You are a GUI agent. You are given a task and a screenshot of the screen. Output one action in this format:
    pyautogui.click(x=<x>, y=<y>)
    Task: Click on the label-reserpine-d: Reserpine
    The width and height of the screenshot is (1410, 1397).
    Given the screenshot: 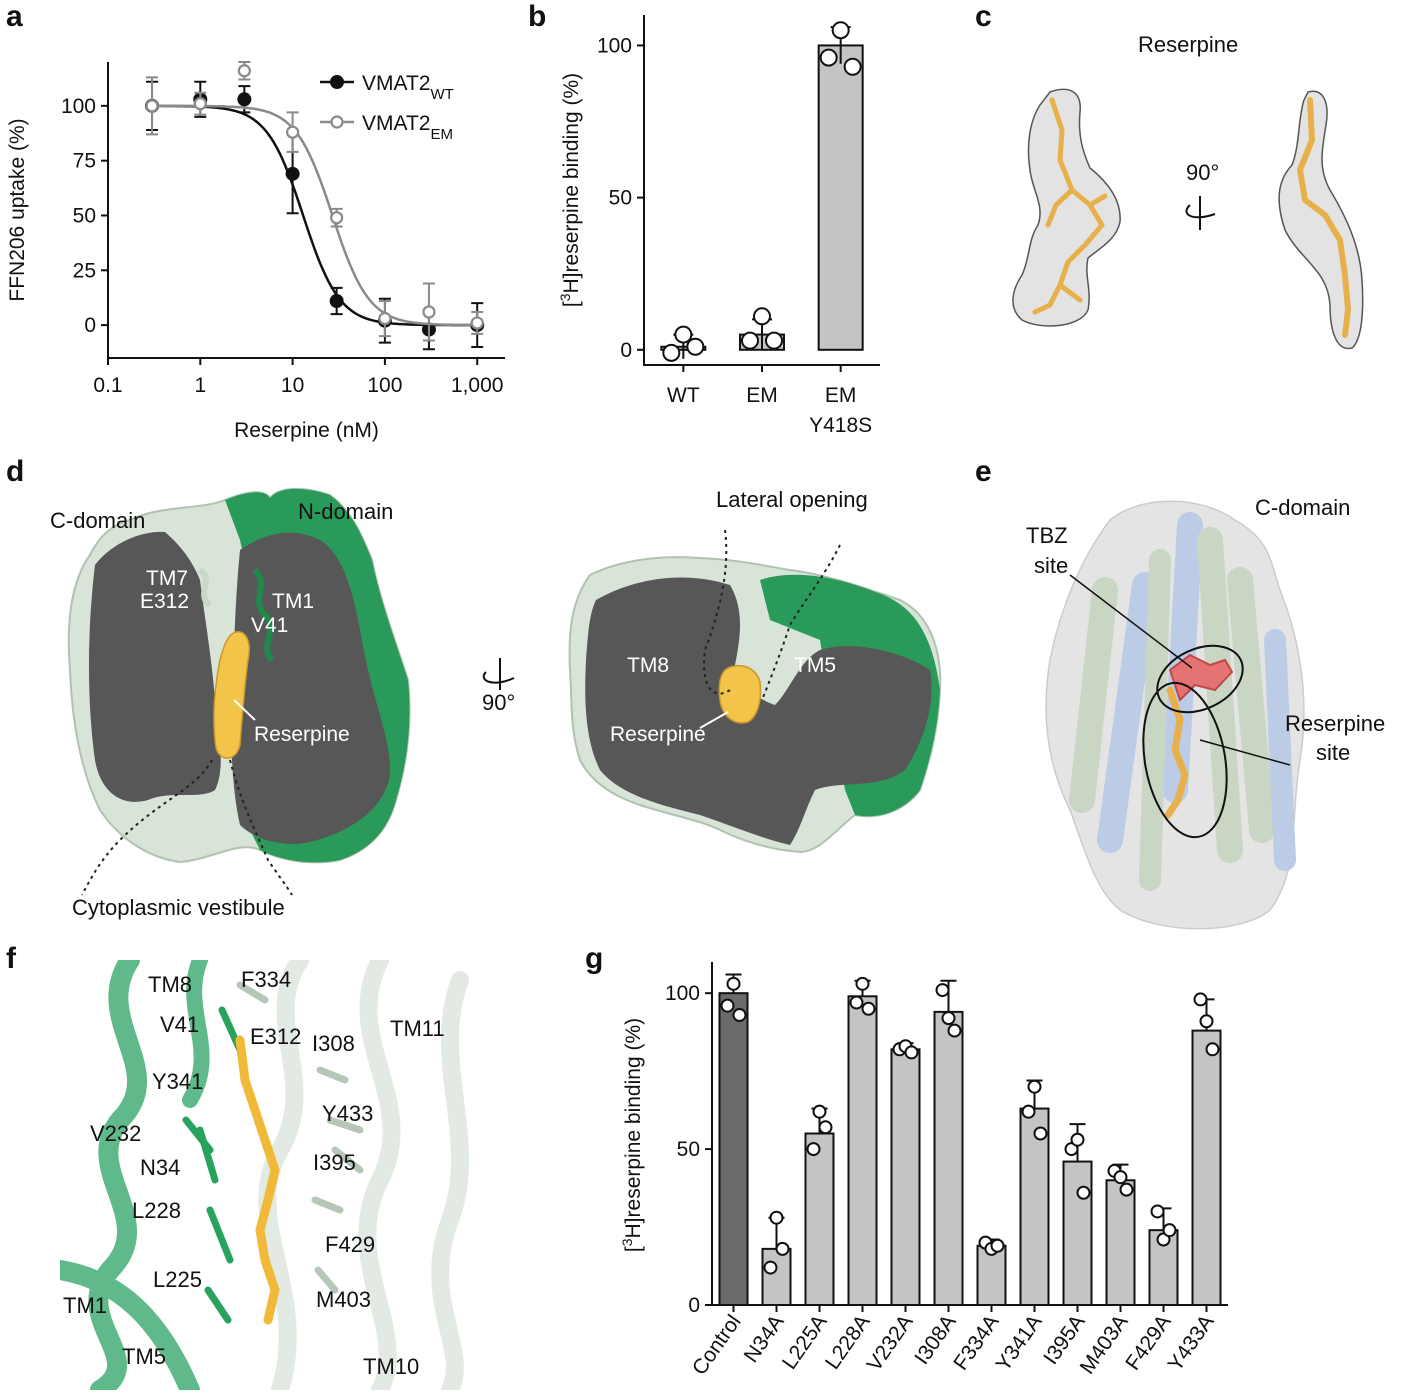 What is the action you would take?
    pyautogui.click(x=302, y=734)
    